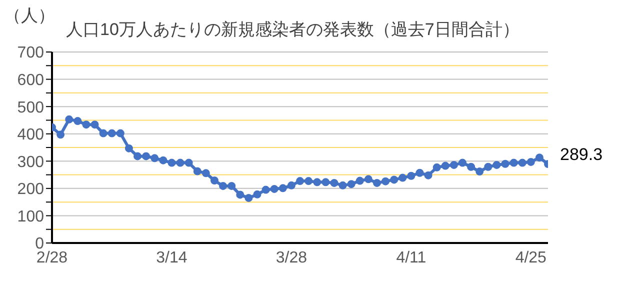 The width and height of the screenshot is (625, 288). I want to click on y-tick-label: 200, so click(30, 189).